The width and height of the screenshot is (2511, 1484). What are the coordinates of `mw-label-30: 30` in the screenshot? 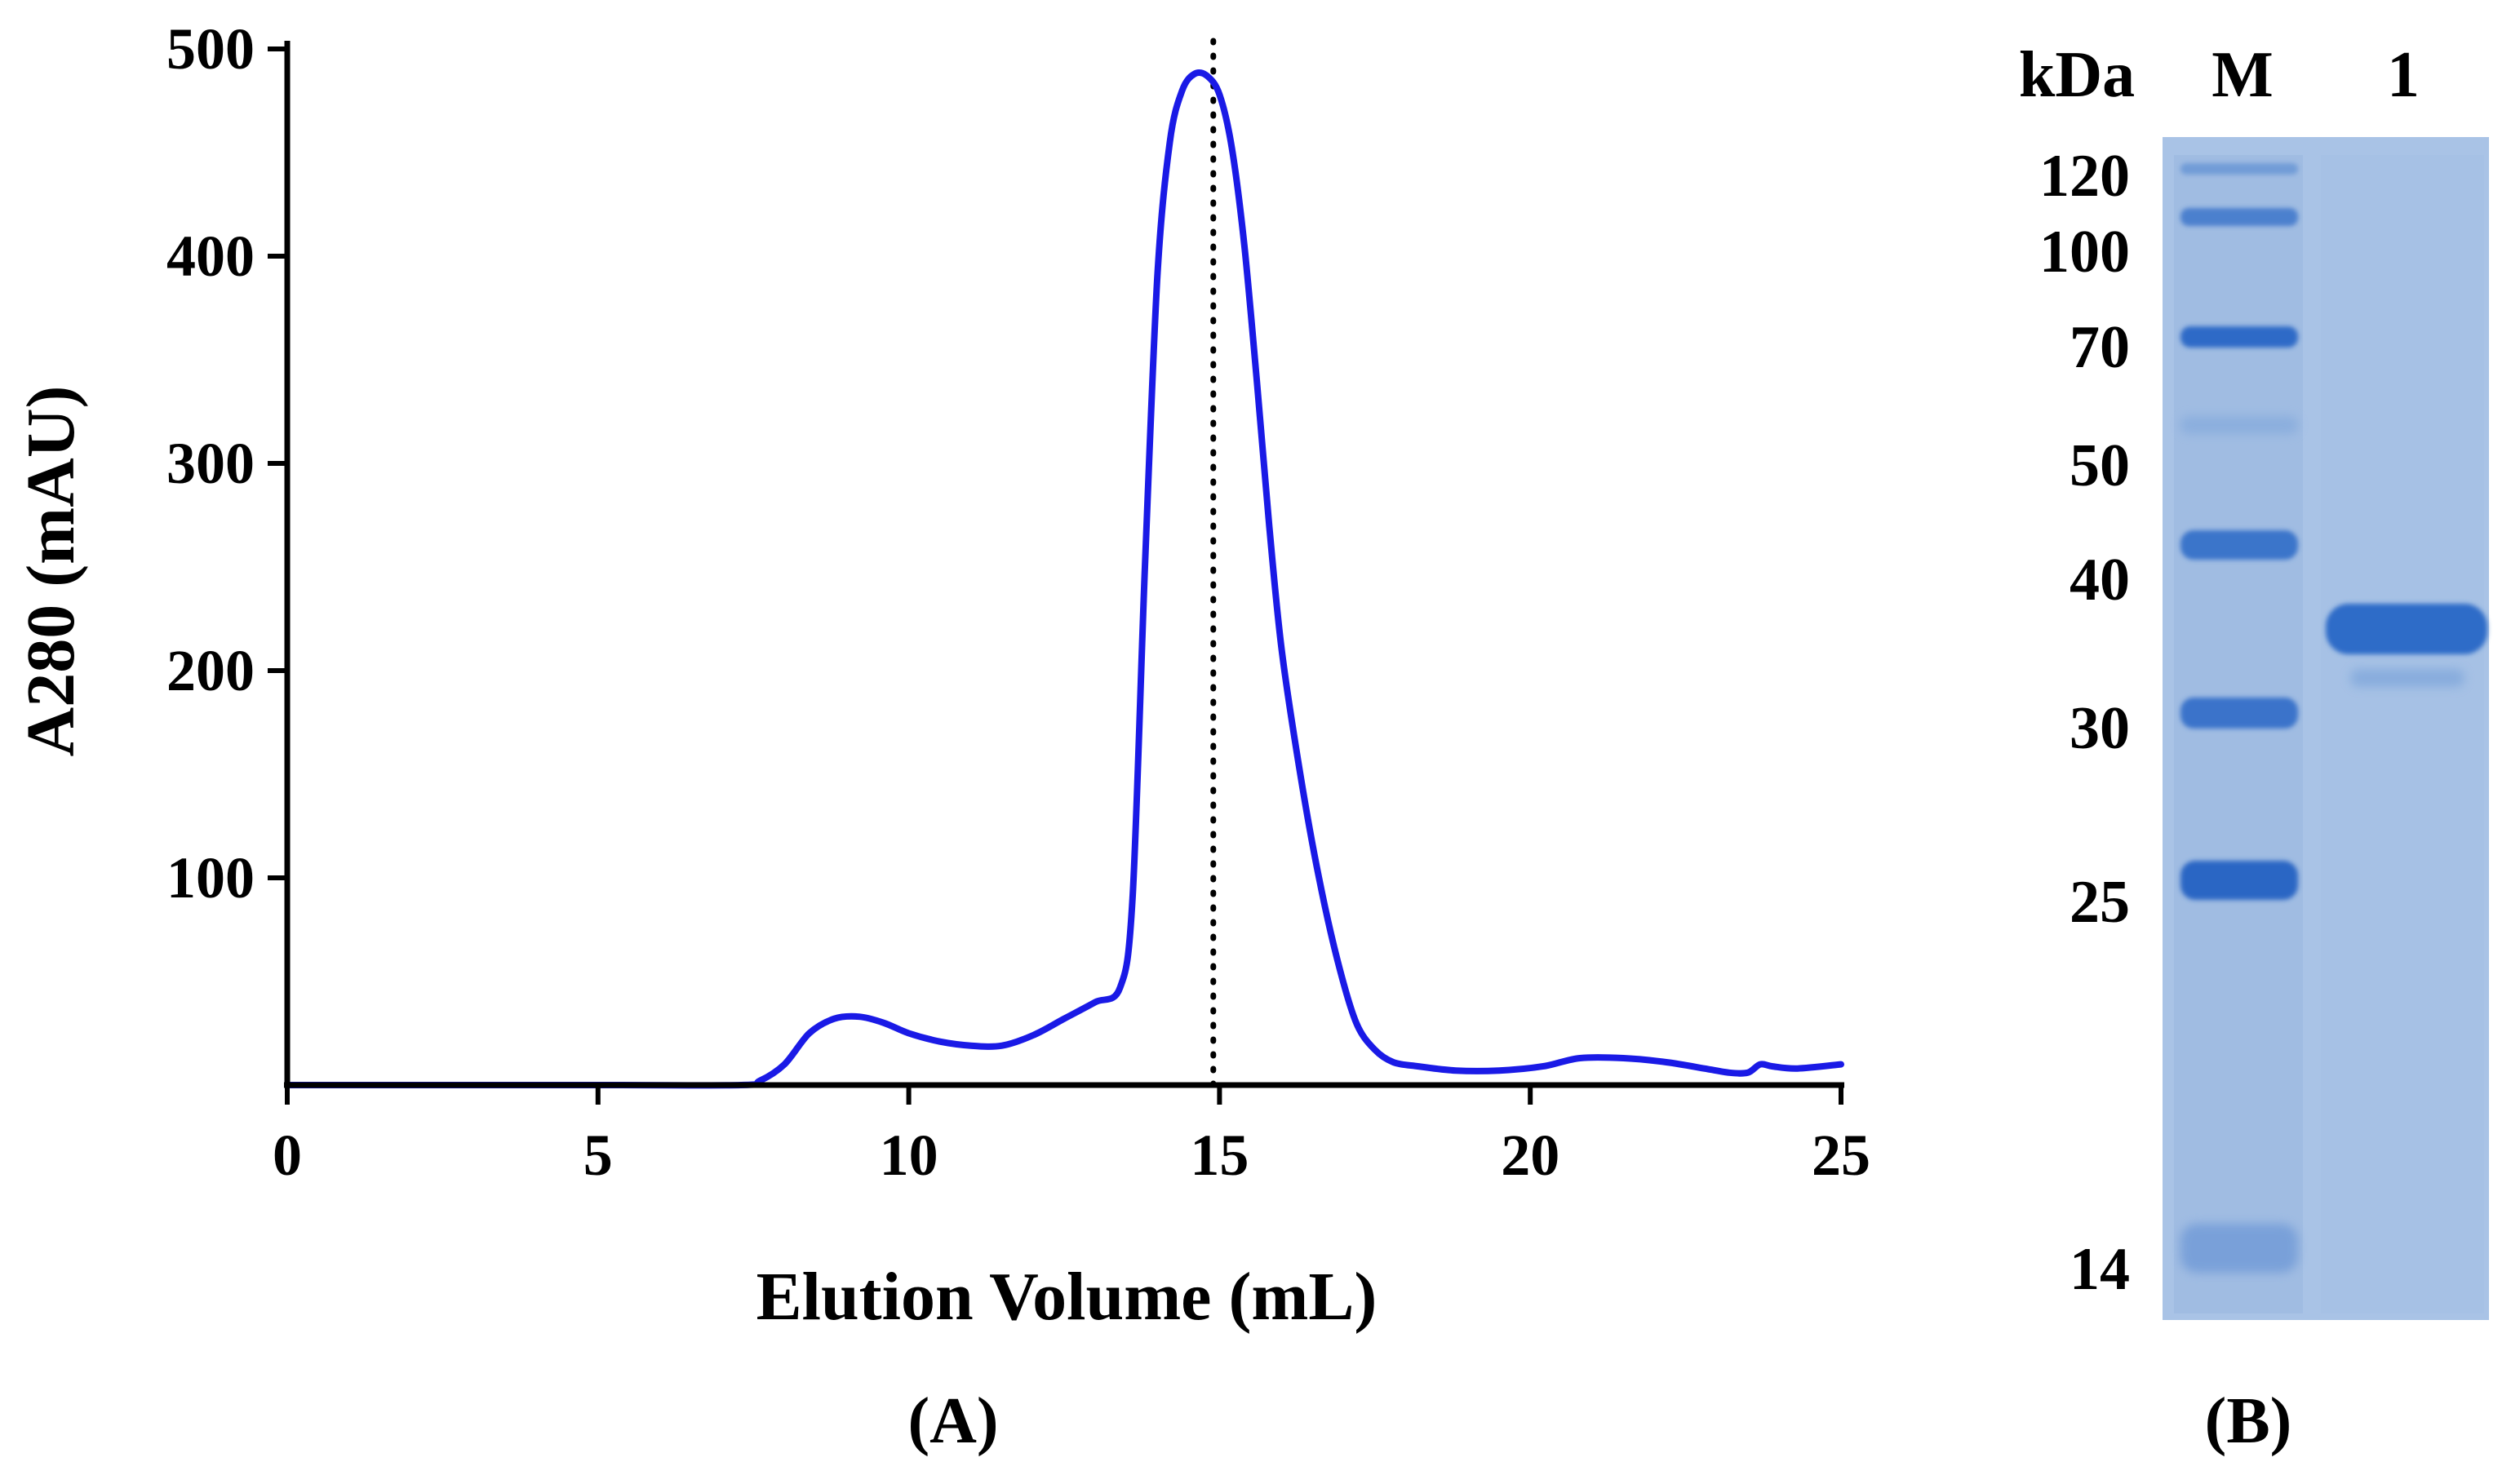 It's located at (2100, 728).